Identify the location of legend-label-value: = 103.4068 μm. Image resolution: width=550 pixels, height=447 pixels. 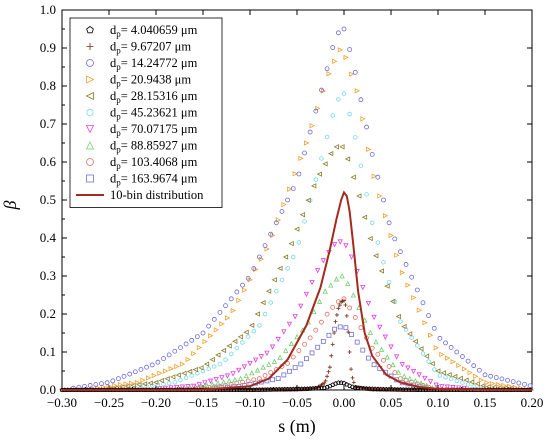
(159, 162).